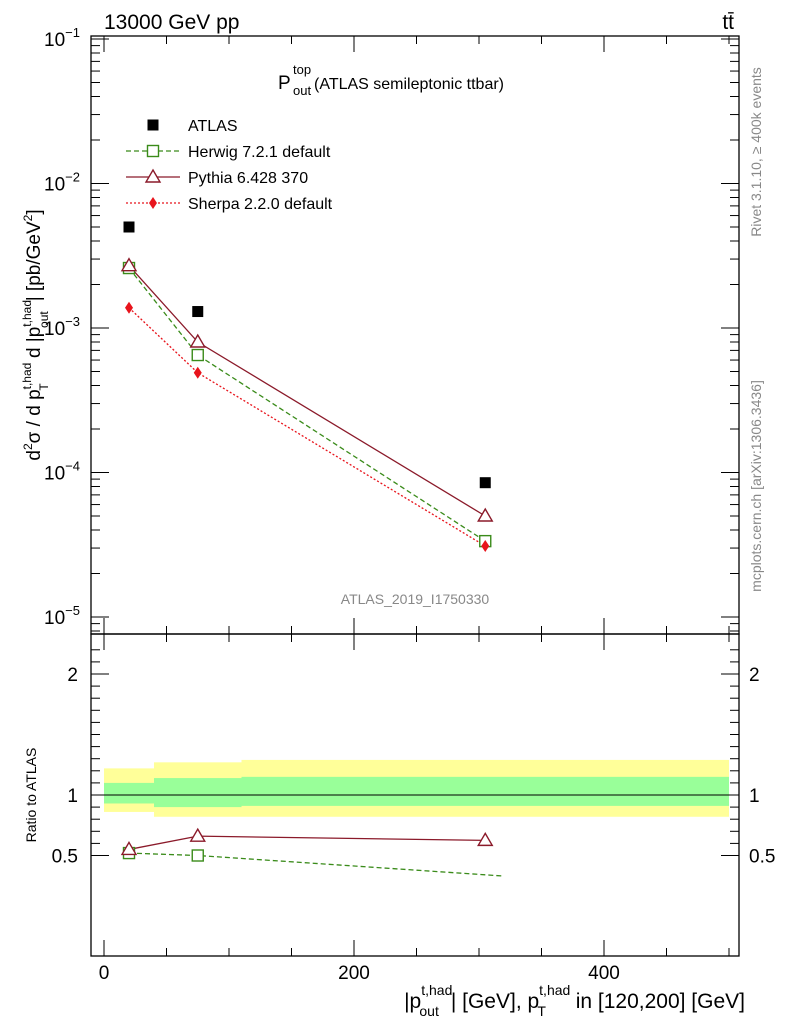 Image resolution: width=786 pixels, height=1024 pixels. Describe the element at coordinates (153, 151) in the screenshot. I see `legend-marker-herwig` at that location.